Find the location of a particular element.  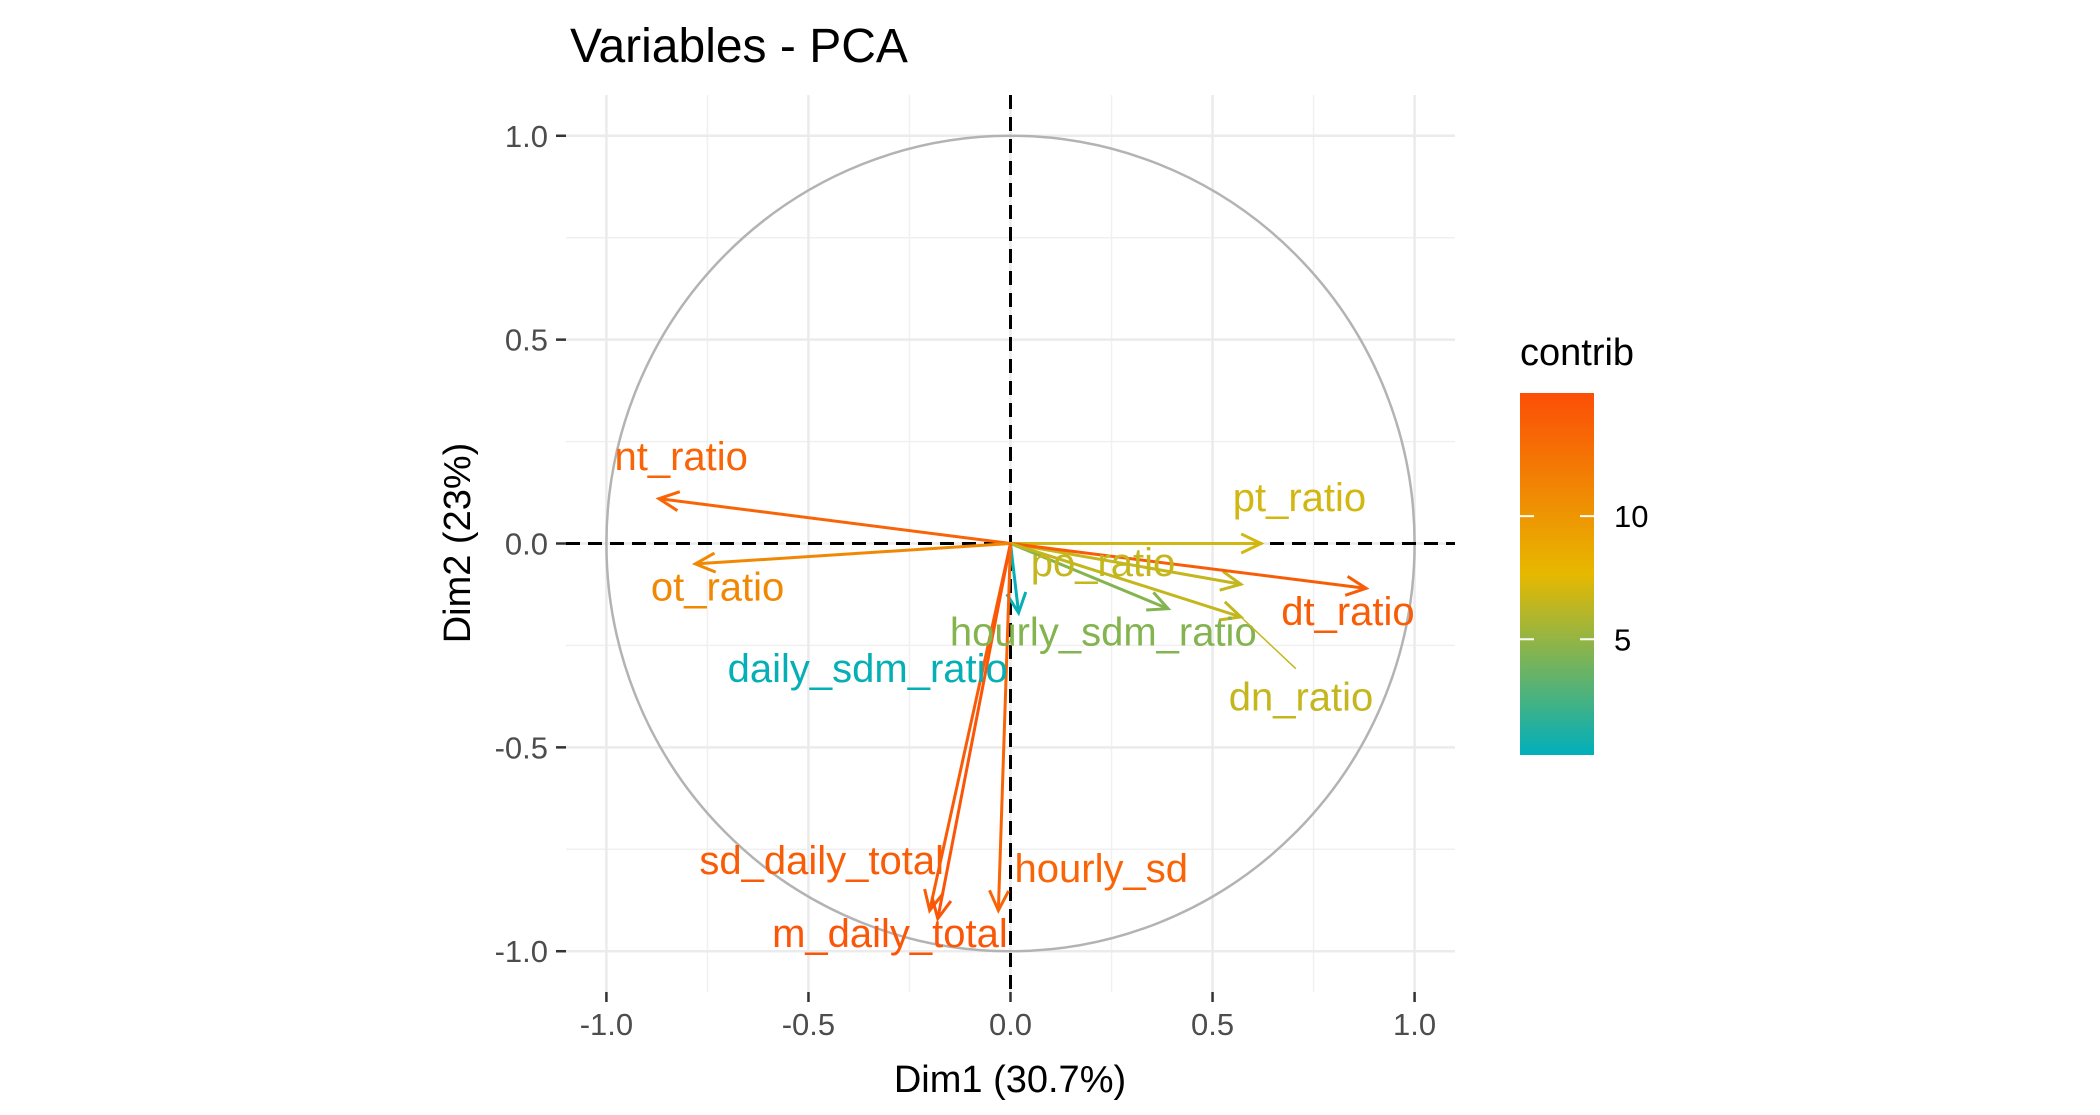

variable-label-sd_daily_total: sd_daily_total is located at coordinates (821, 861).